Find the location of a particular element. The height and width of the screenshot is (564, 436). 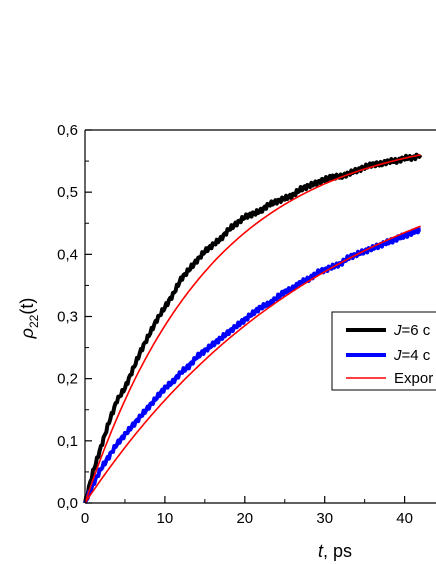

x-axis-title: t, ps is located at coordinates (335, 551).